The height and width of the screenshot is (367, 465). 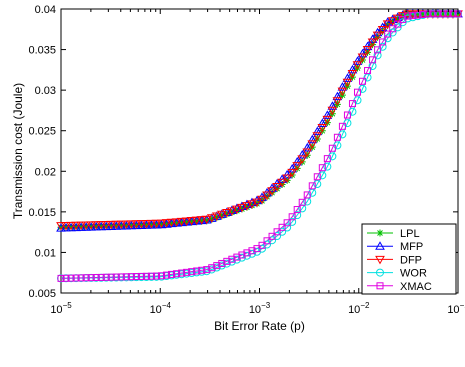 I want to click on legend-marker-wor, so click(x=380, y=272).